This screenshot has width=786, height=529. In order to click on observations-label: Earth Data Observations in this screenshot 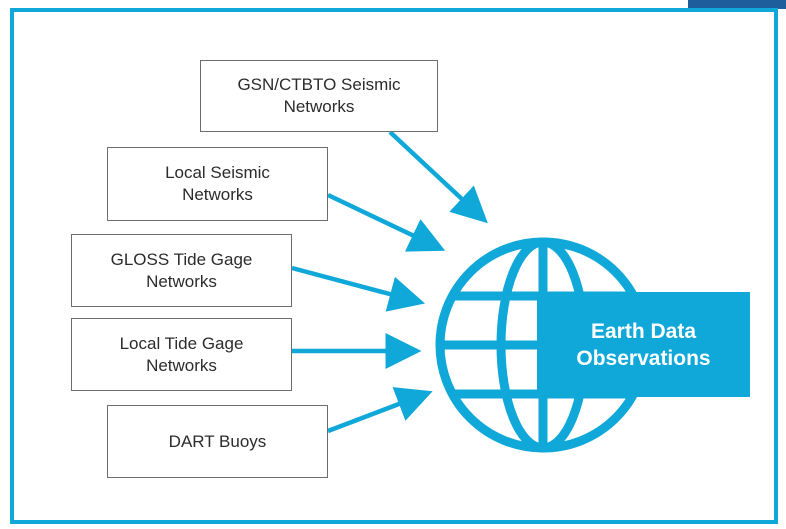, I will do `click(643, 344)`.